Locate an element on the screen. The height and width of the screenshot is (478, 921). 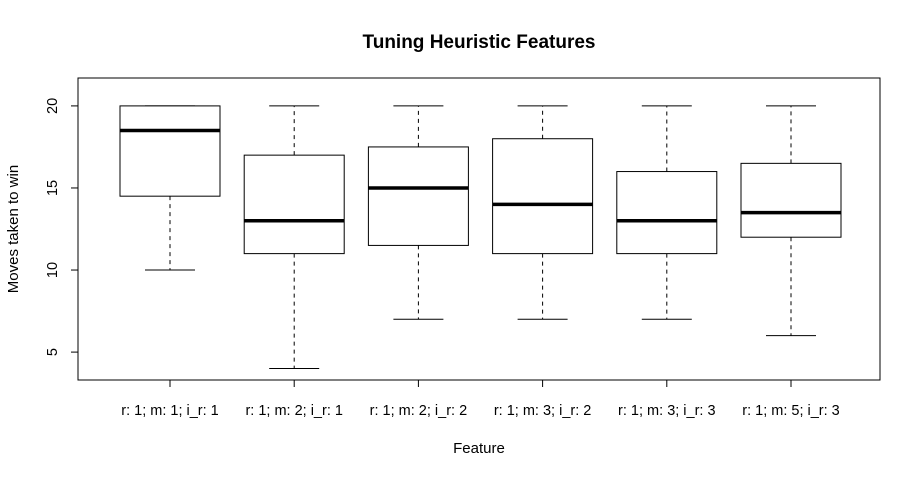
x-tick-label: r: 1; m: 1; i_r: 1 is located at coordinates (170, 411).